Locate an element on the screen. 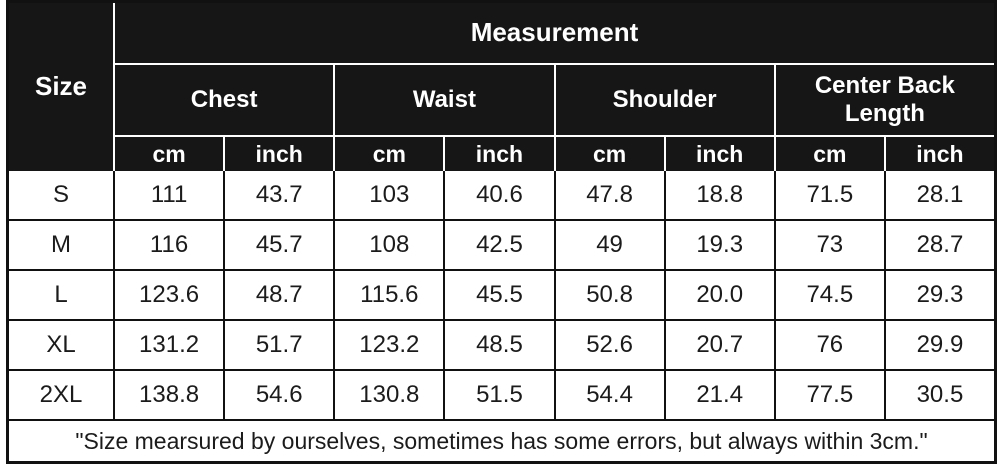  column-group-waist: Waist is located at coordinates (444, 100).